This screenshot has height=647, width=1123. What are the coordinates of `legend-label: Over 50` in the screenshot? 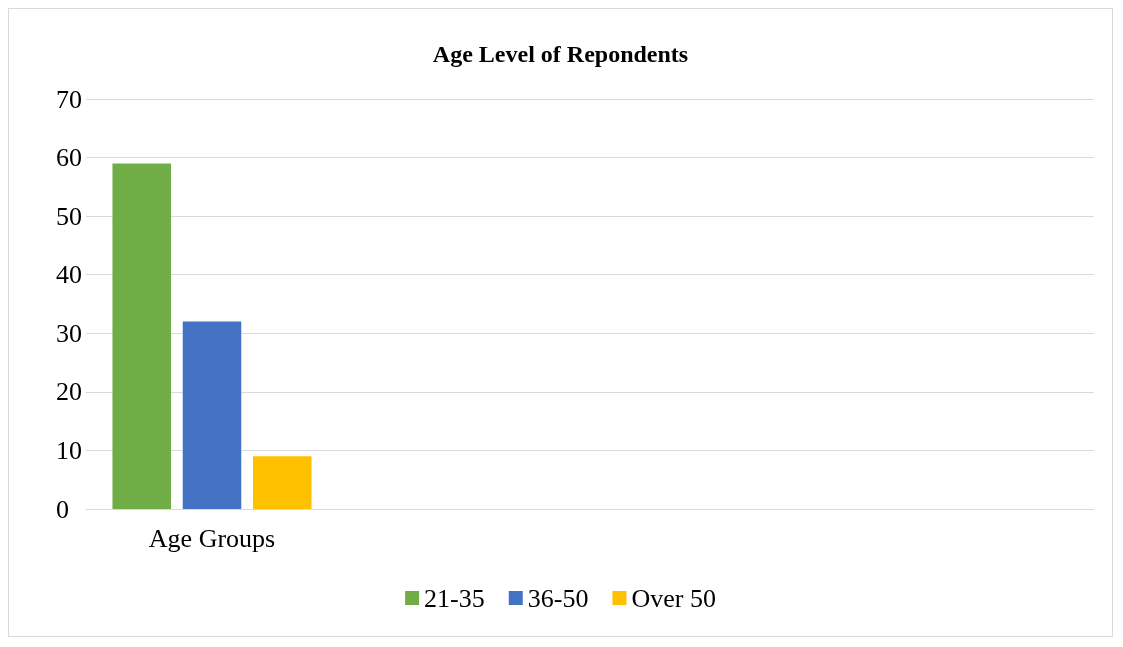 It's located at (673, 598).